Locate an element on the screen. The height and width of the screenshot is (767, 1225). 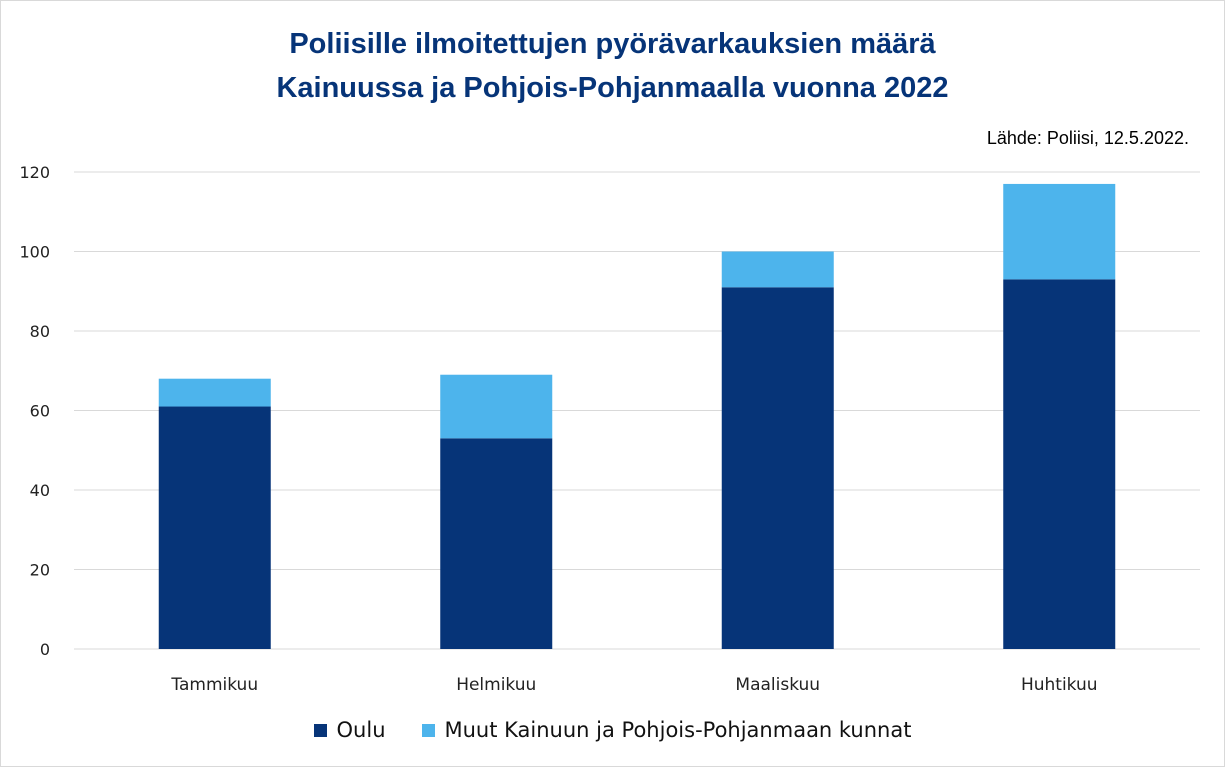
y-tick-label: 80 is located at coordinates (40, 331).